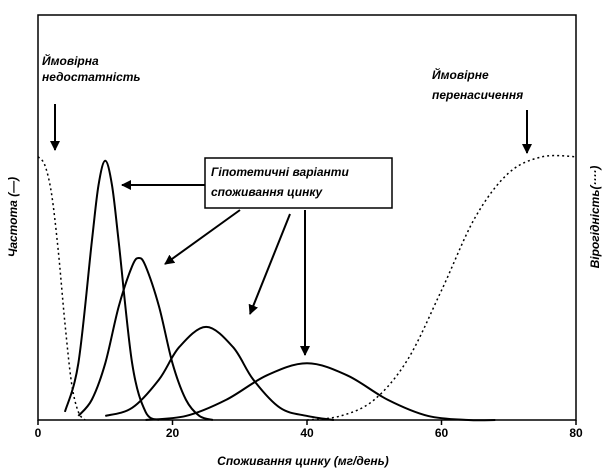 Image resolution: width=607 pixels, height=471 pixels. I want to click on x-tick-label: 20, so click(173, 433).